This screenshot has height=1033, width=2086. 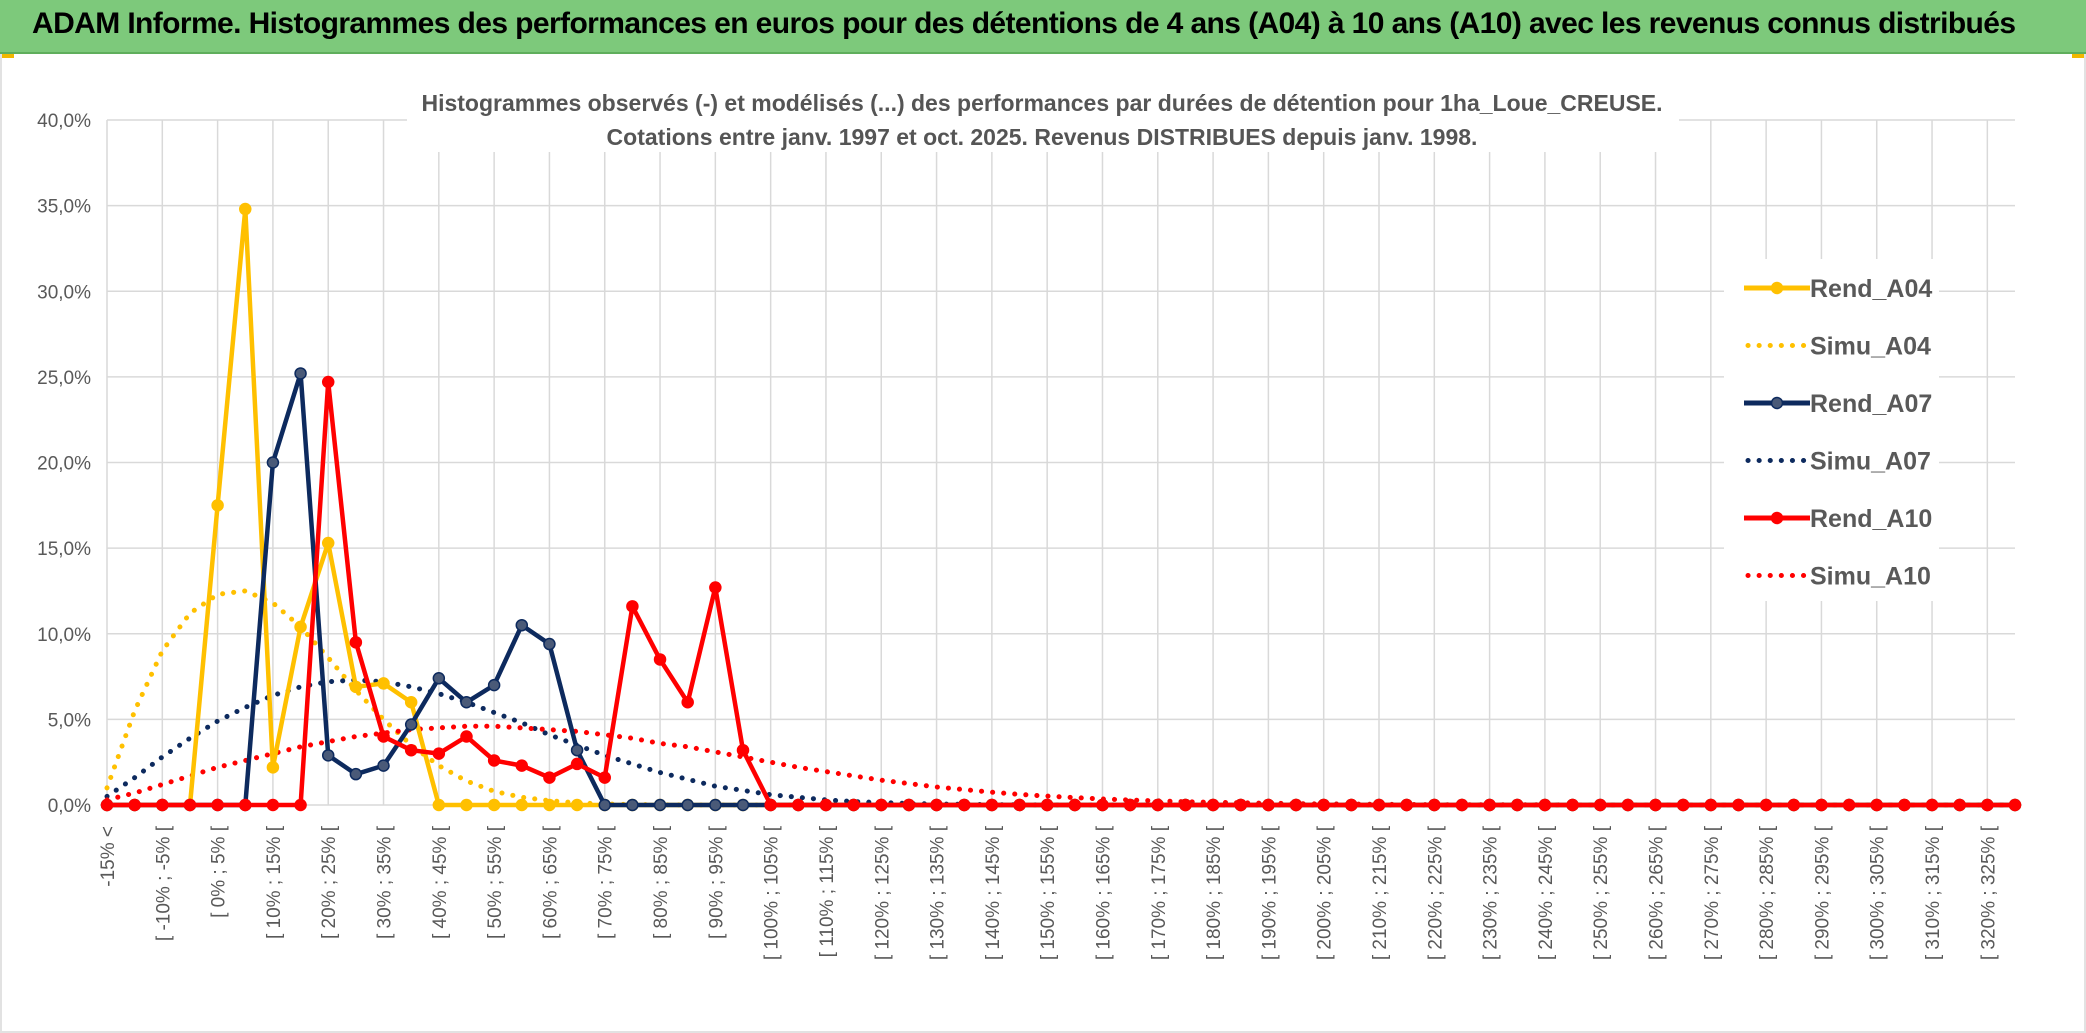 I want to click on legend-label: Rend_A07, so click(x=1871, y=404).